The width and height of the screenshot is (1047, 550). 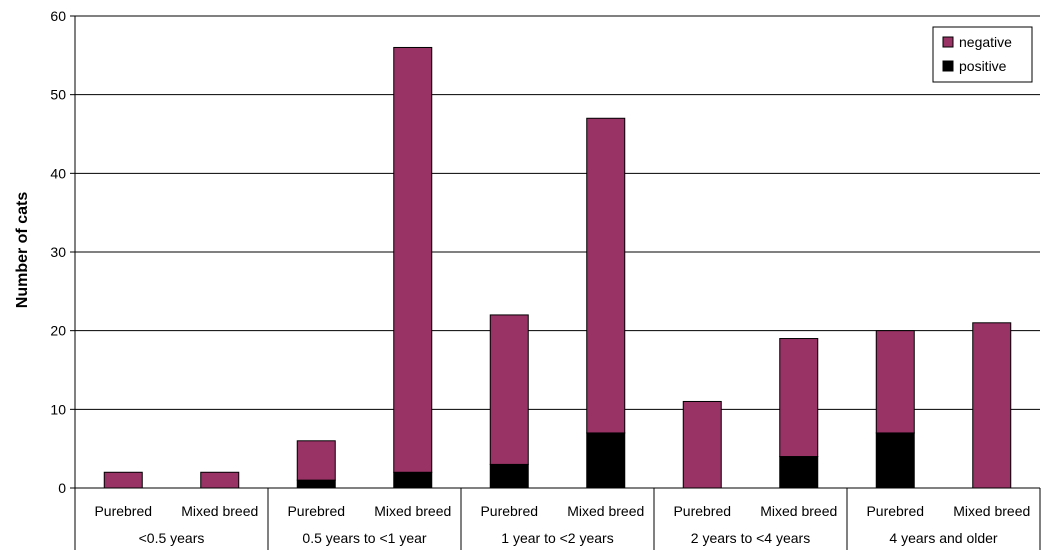 What do you see at coordinates (948, 66) in the screenshot?
I see `legend-swatch-positive` at bounding box center [948, 66].